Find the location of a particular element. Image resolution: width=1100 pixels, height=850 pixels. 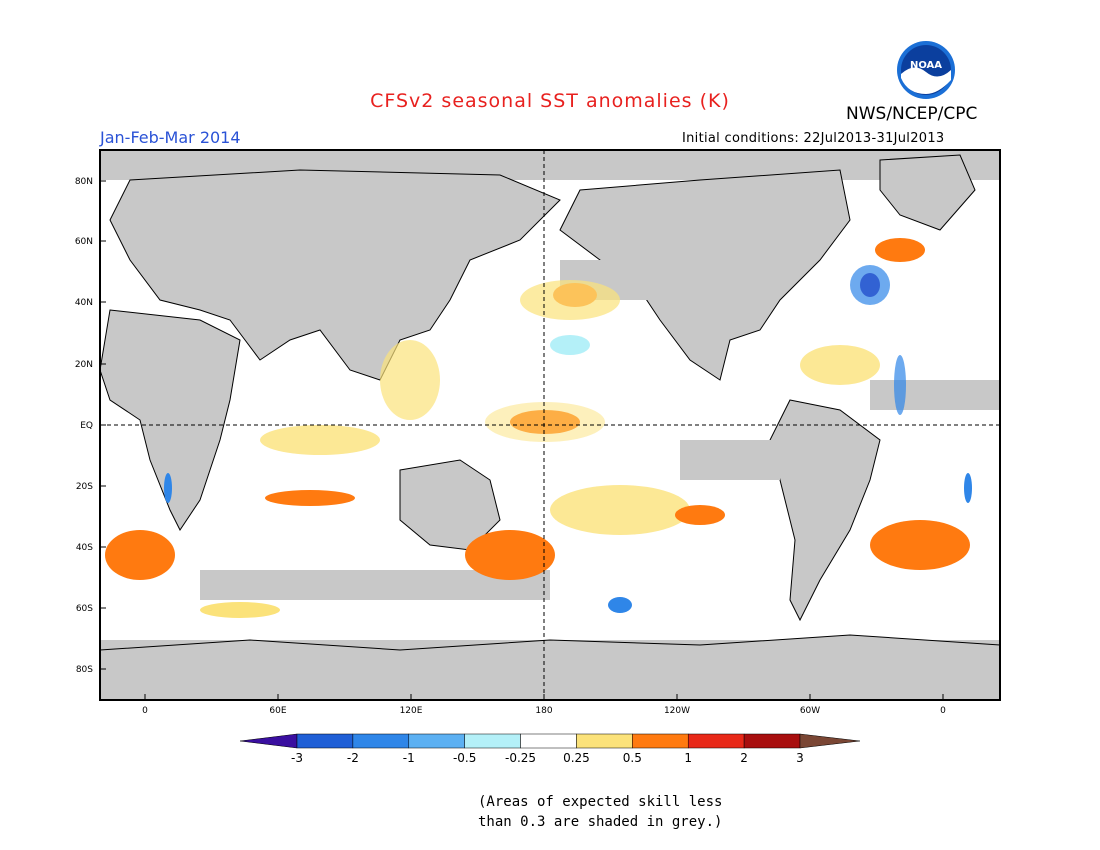

lat-tick-label: 60N is located at coordinates (84, 242).